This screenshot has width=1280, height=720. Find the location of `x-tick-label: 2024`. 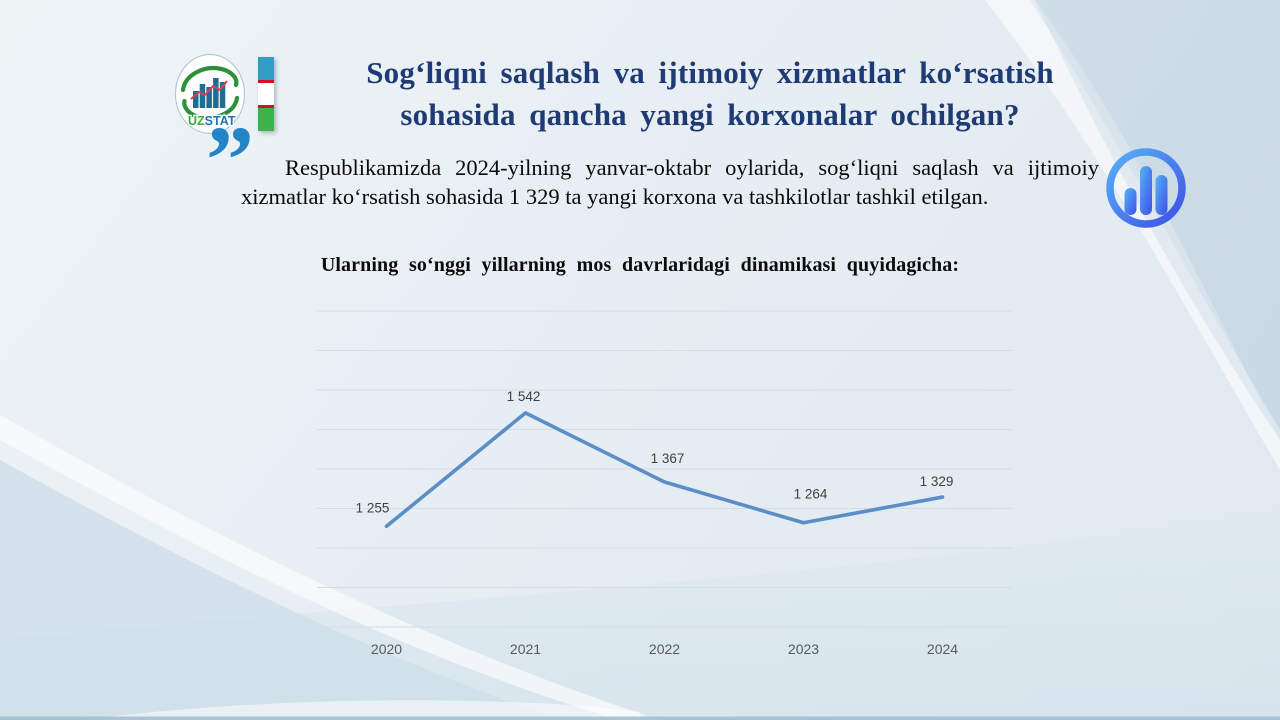

x-tick-label: 2024 is located at coordinates (942, 649).